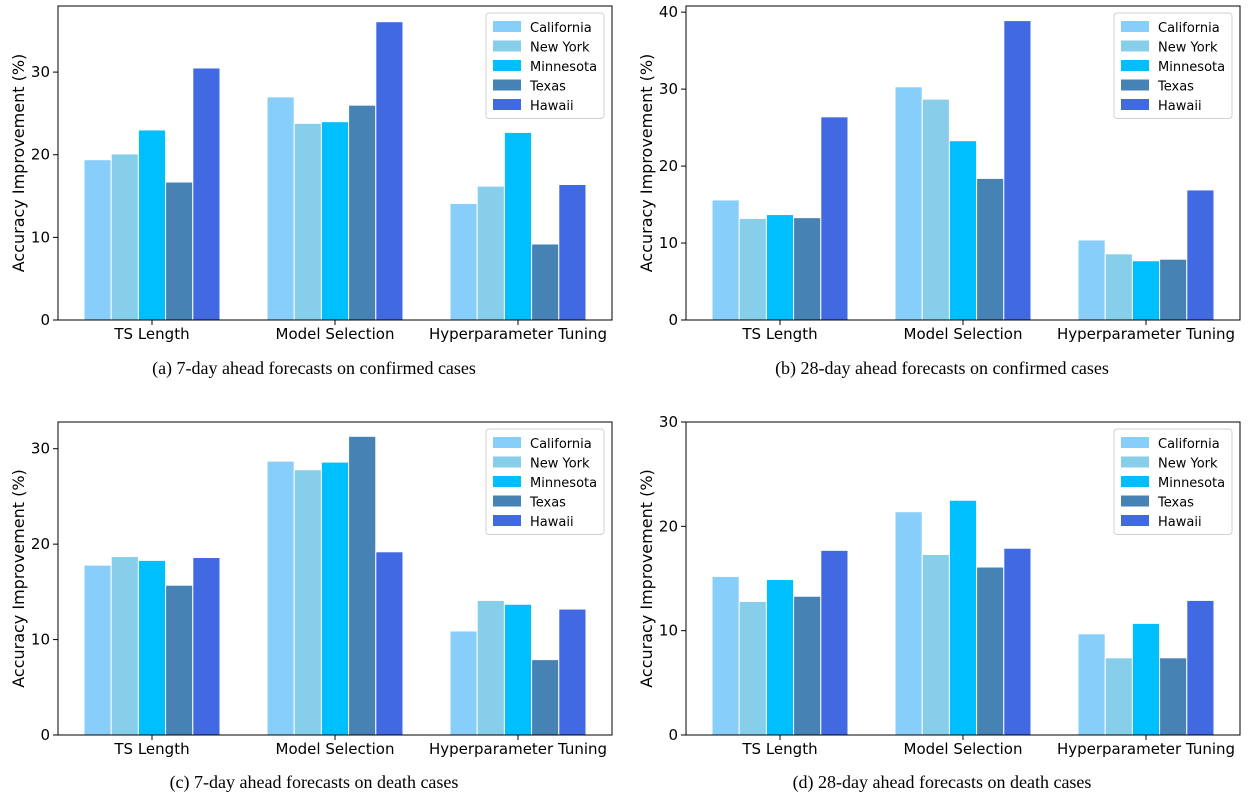  What do you see at coordinates (547, 503) in the screenshot?
I see `legend-entry: Texas` at bounding box center [547, 503].